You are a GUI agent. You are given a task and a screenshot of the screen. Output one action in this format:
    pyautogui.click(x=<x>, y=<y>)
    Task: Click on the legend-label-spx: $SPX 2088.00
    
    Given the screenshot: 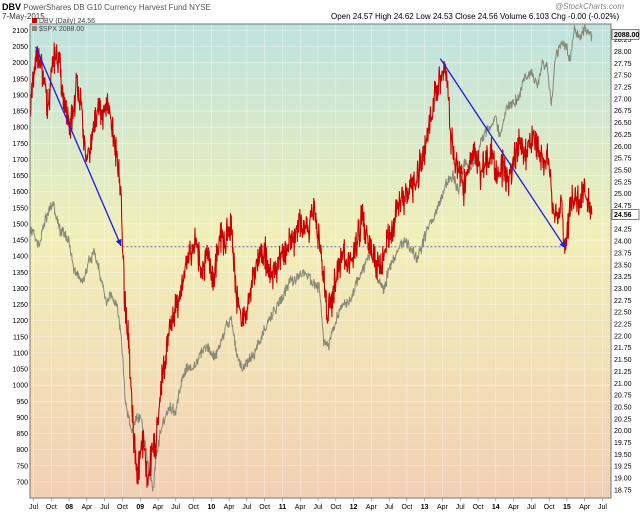 What is the action you would take?
    pyautogui.click(x=62, y=29)
    